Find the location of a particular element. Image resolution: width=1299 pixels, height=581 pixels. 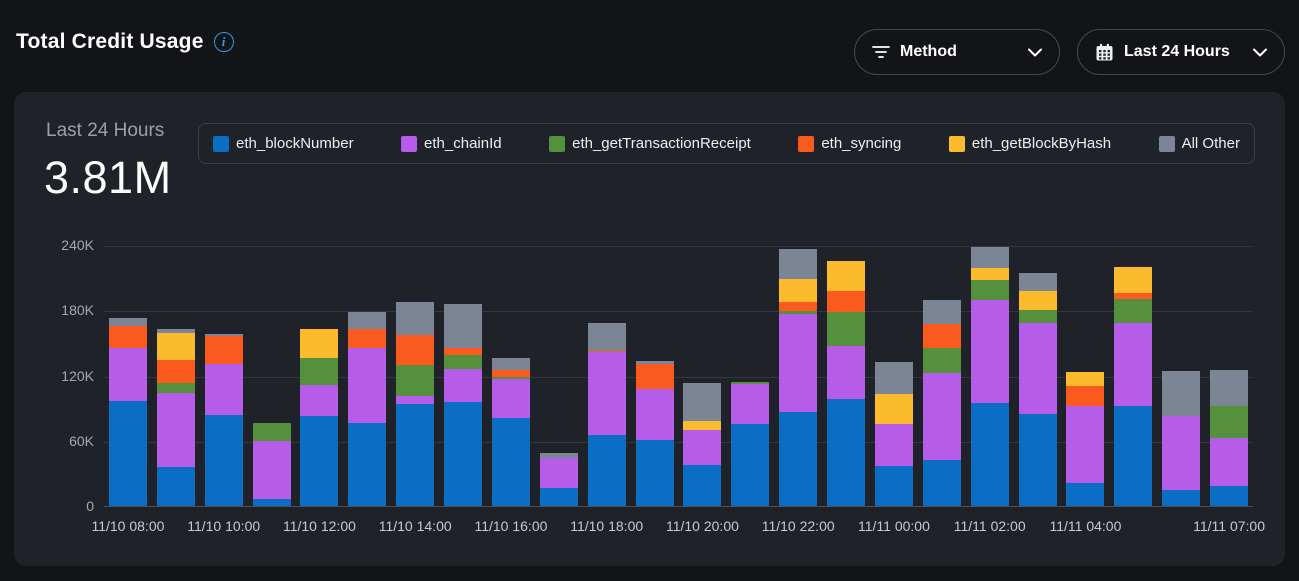

page-title: Total Credit Usage is located at coordinates (110, 41).